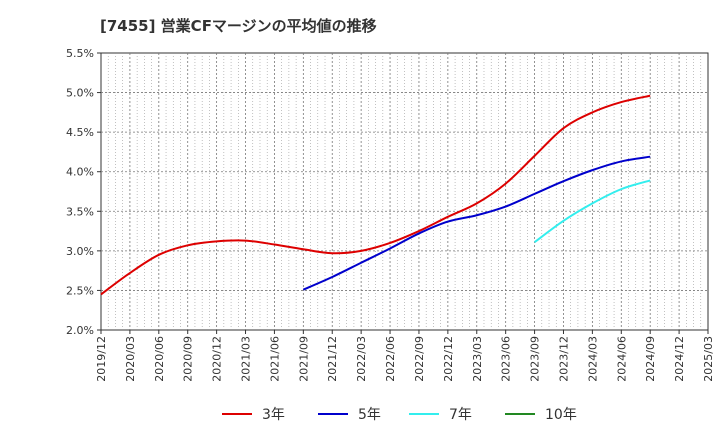  Describe the element at coordinates (535, 359) in the screenshot. I see `x-tick-label: 2023/09` at that location.